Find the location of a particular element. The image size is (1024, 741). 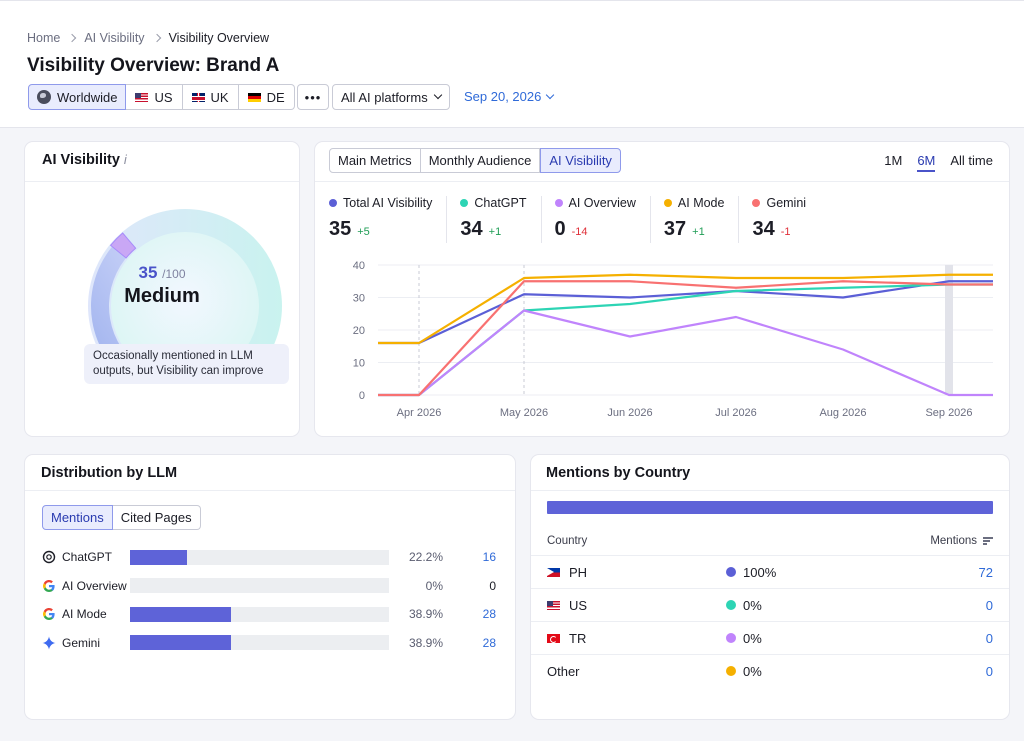

gauge-inner is located at coordinates (185, 306).